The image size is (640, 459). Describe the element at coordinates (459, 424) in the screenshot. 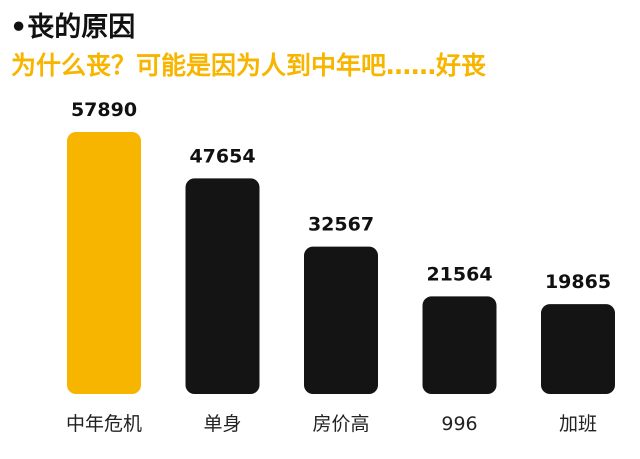

I see `category-label-3: 996` at that location.